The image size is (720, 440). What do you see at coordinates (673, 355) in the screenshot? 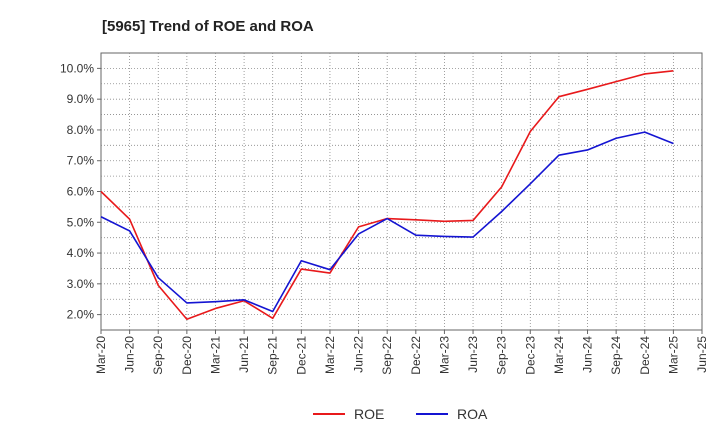
I see `x-tick-label: Mar-25` at bounding box center [673, 355].